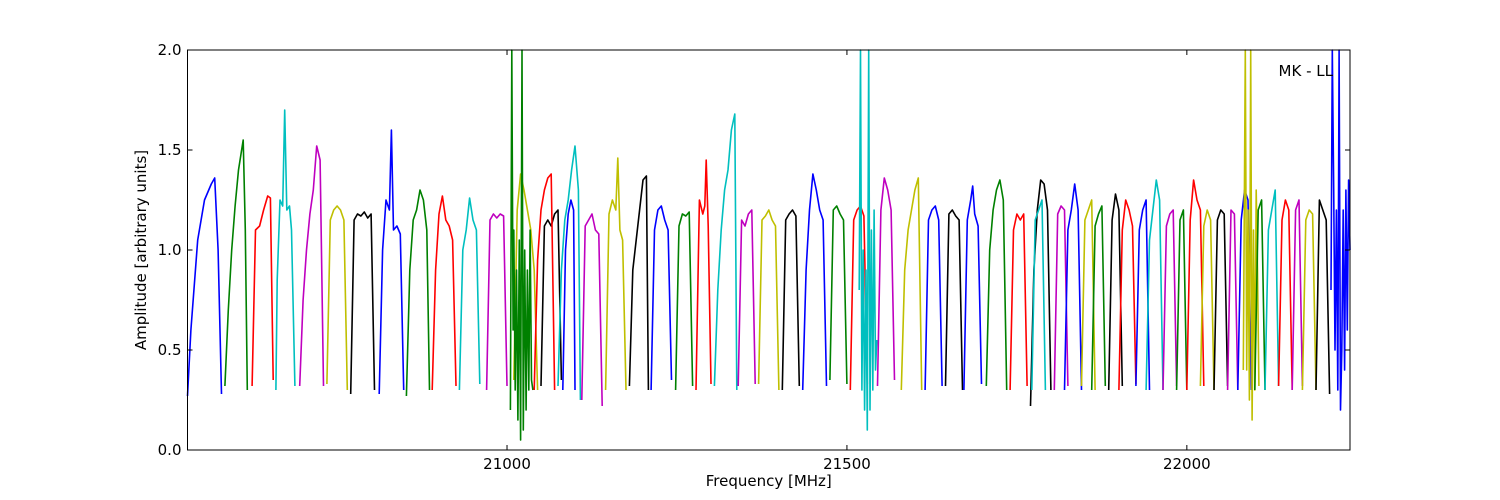 This screenshot has width=1500, height=500. What do you see at coordinates (141, 250) in the screenshot?
I see `y-axis-label: Amplitude [arbitrary units]` at bounding box center [141, 250].